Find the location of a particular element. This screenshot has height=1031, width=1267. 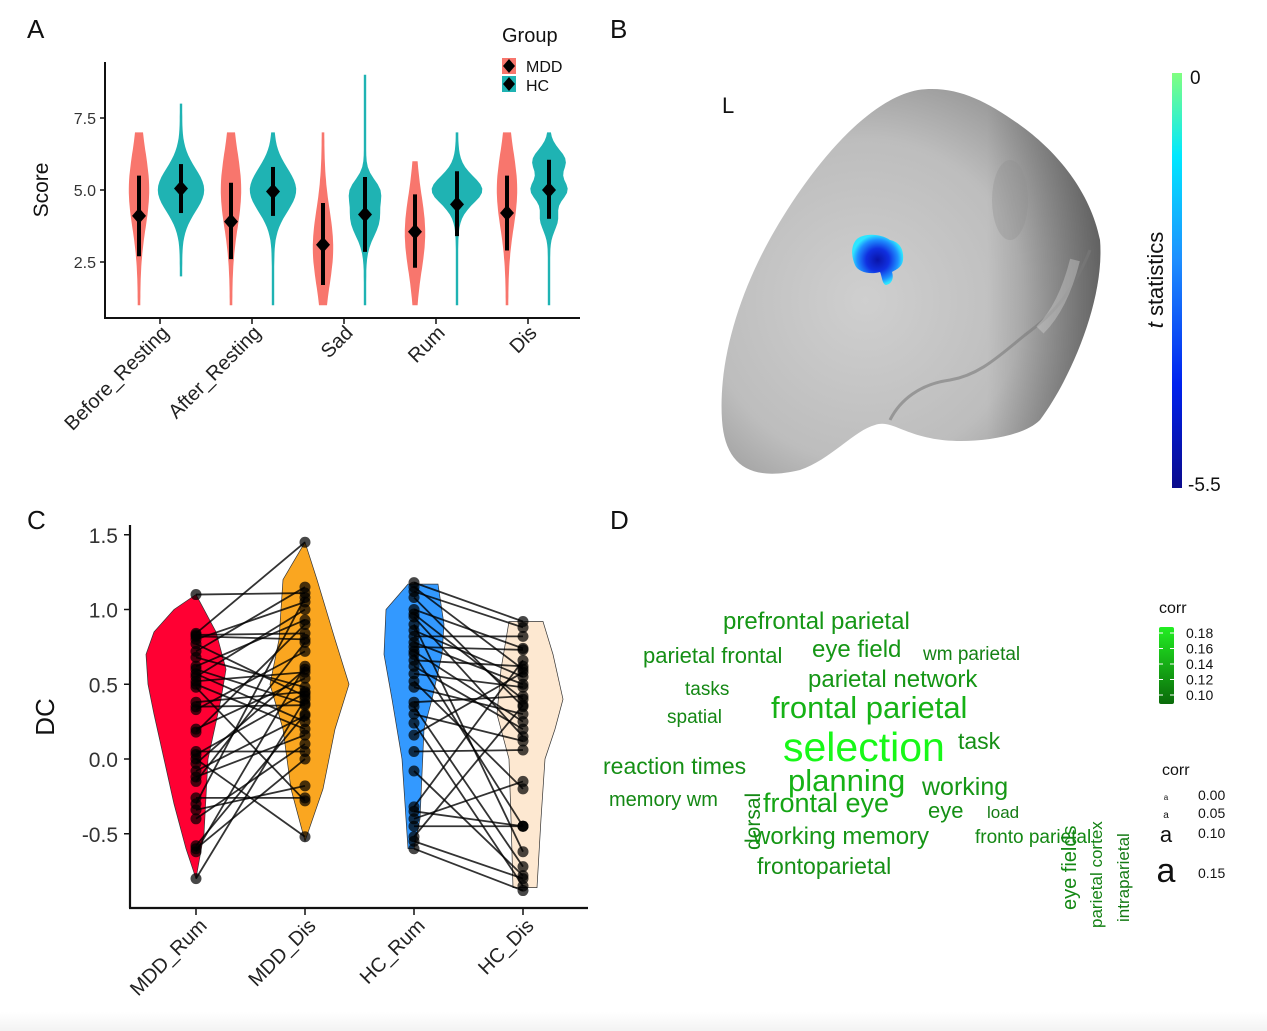

legend-title: Group is located at coordinates (530, 36).